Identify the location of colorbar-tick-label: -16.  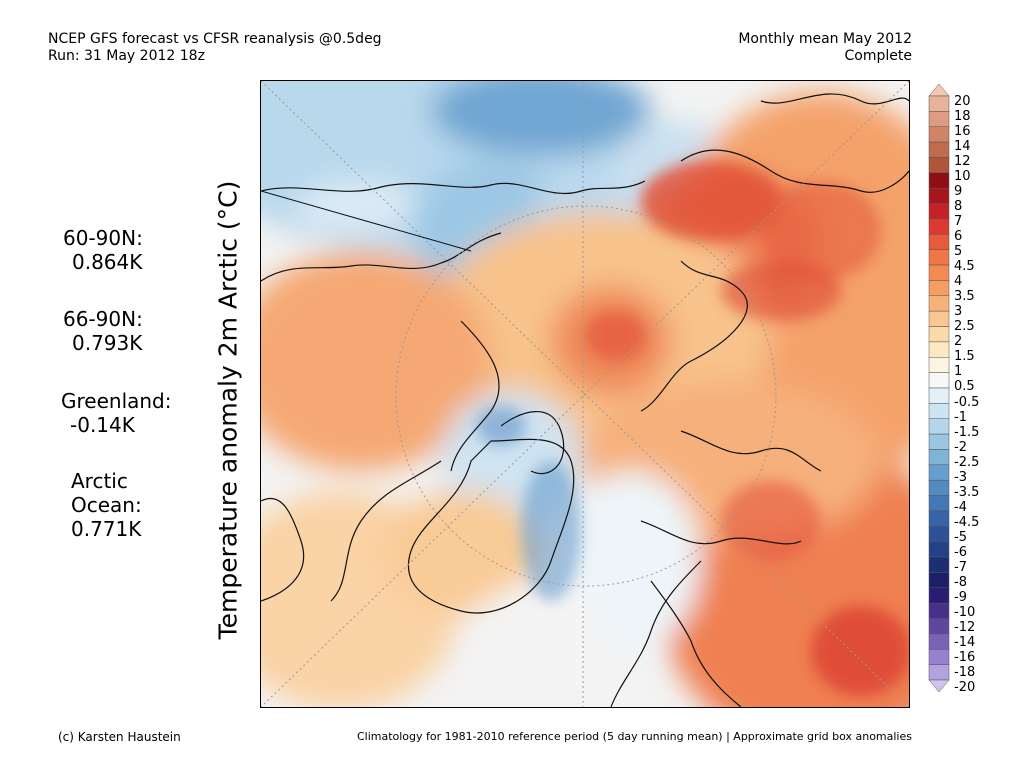
(965, 657).